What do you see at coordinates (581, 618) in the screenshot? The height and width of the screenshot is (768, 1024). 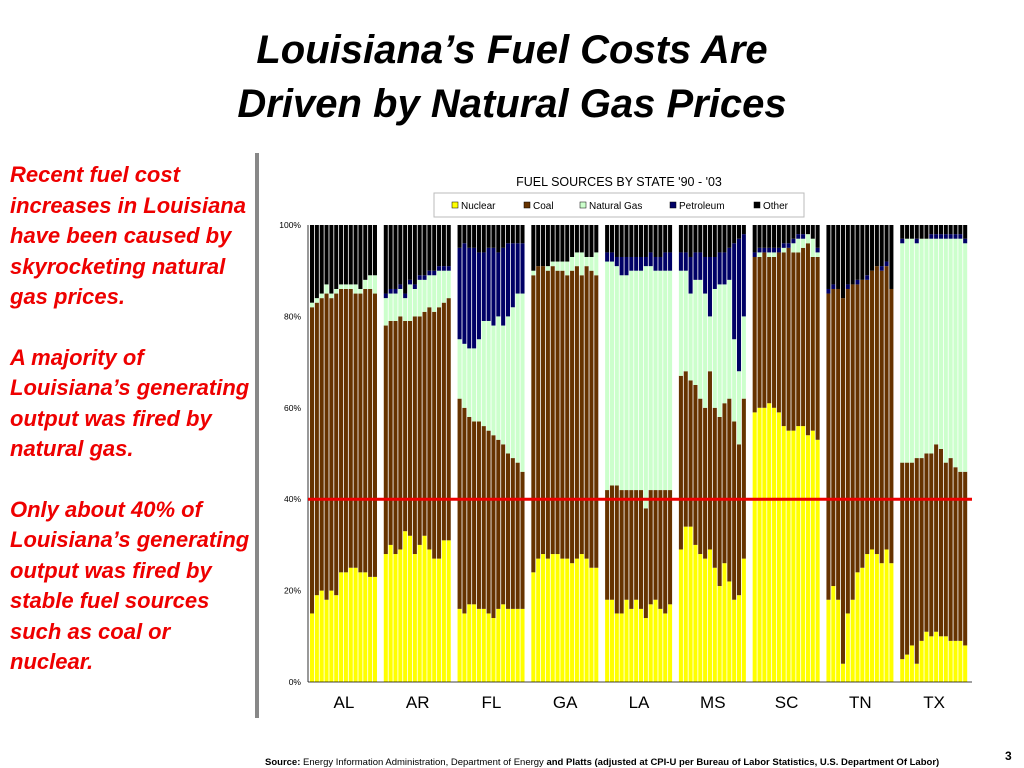 I see `bar-ga-11-nuclear` at bounding box center [581, 618].